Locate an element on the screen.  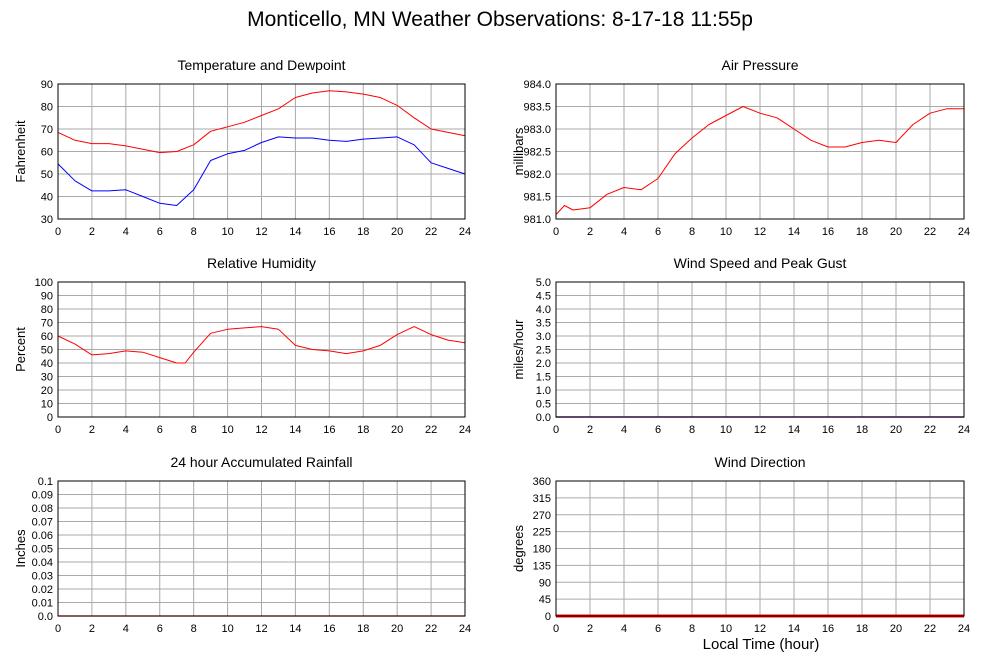
chart-title: Wind Speed and Peak Gust is located at coordinates (760, 263).